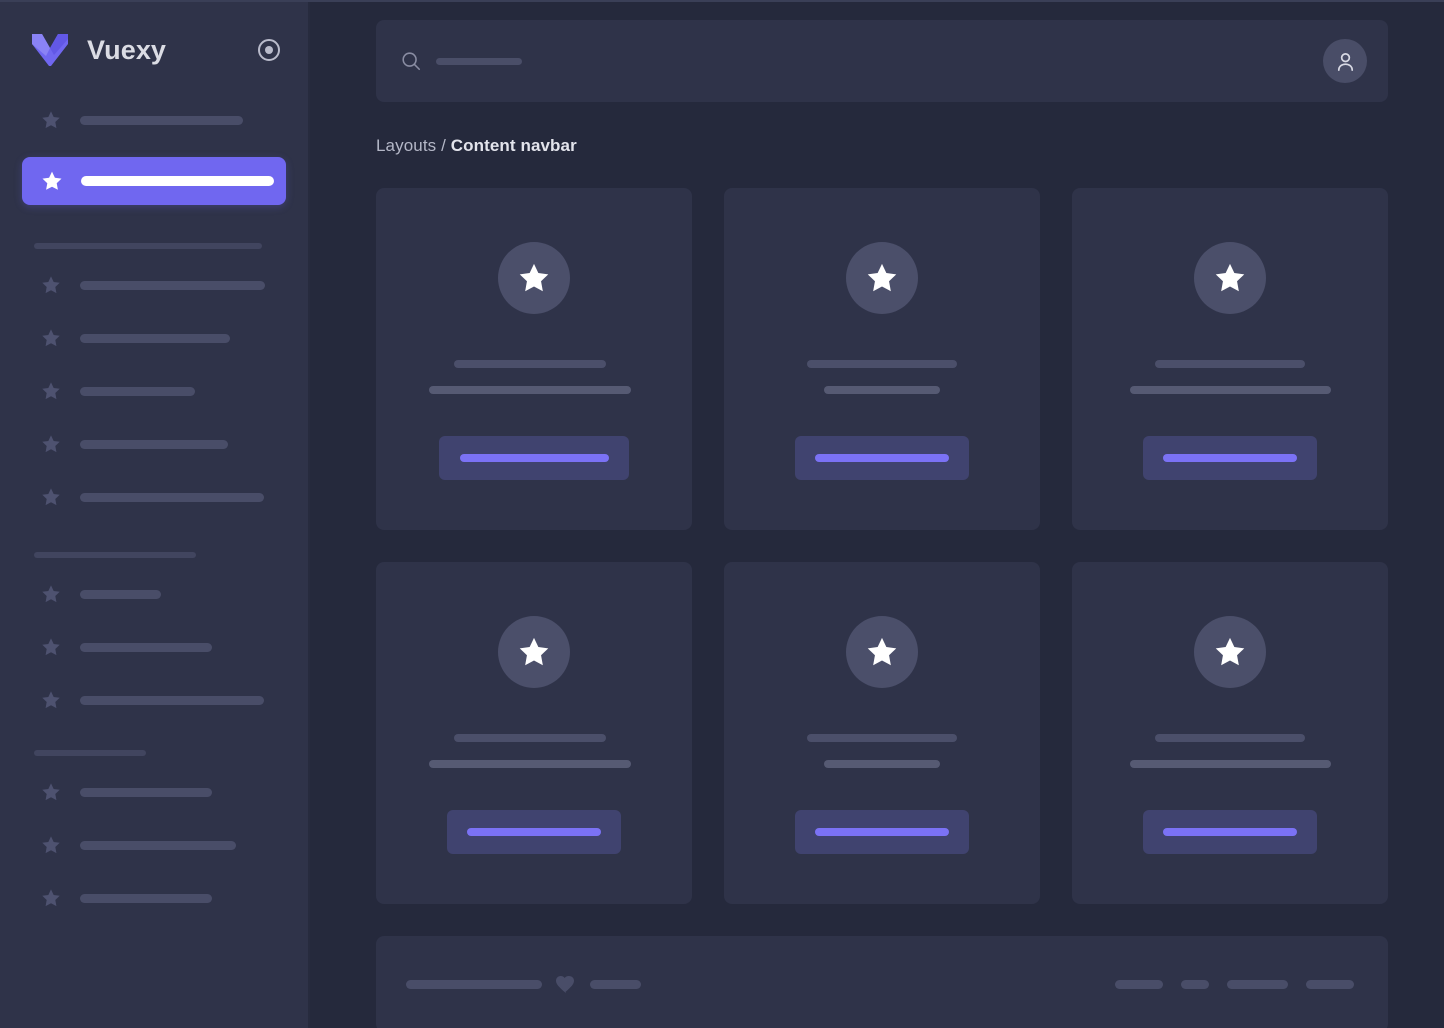 This screenshot has height=1028, width=1444. What do you see at coordinates (479, 61) in the screenshot?
I see `search-input-placeholder` at bounding box center [479, 61].